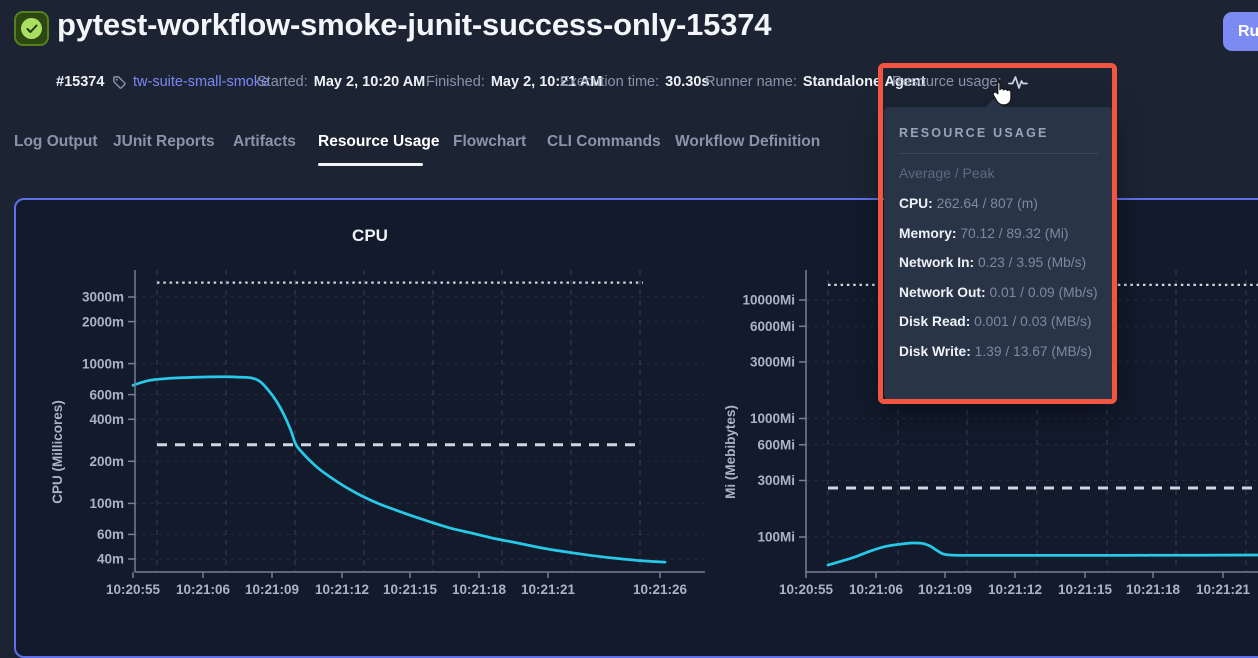 Image resolution: width=1258 pixels, height=658 pixels. I want to click on popover-row-disk-read: Disk Read: 0.001 / 0.03 (MB/s), so click(995, 321).